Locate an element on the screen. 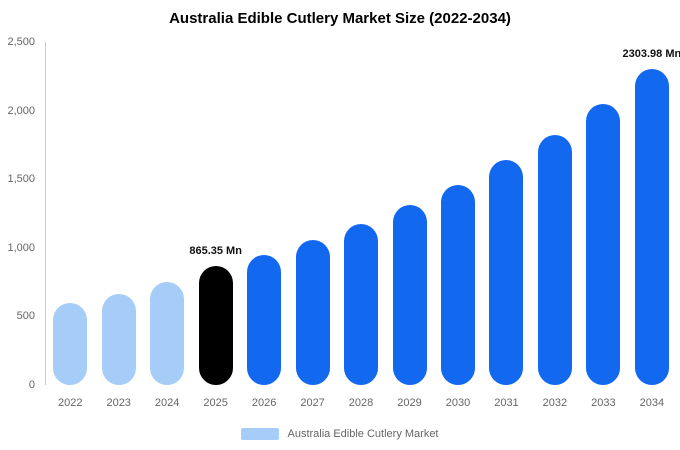 The width and height of the screenshot is (680, 450). x-tick-label: 2023 is located at coordinates (118, 403).